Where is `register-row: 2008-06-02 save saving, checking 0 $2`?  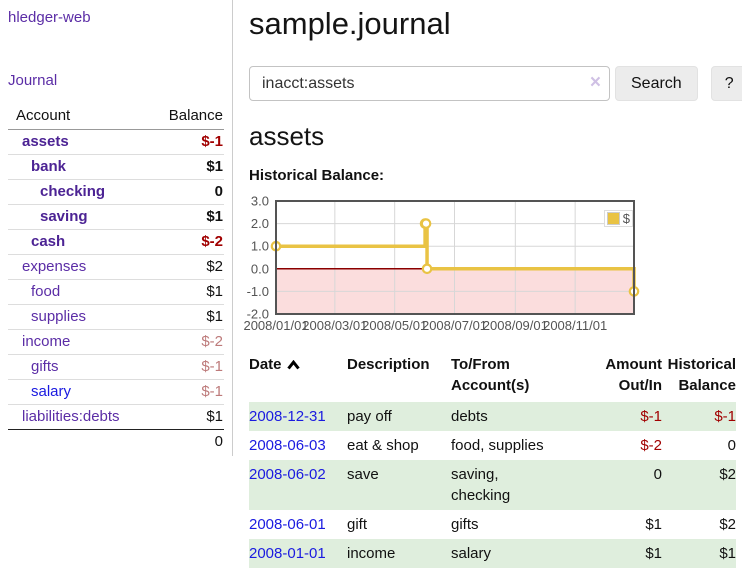 register-row: 2008-06-02 save saving, checking 0 $2 is located at coordinates (492, 485).